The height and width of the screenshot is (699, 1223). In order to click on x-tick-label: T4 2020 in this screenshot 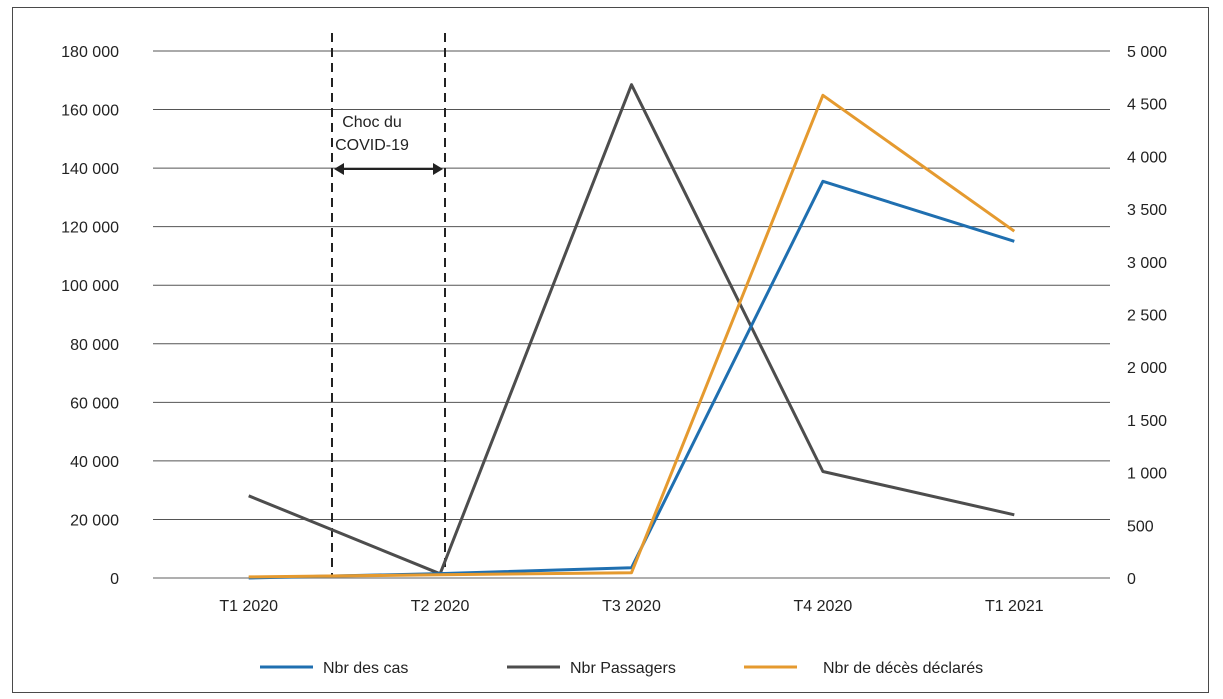, I will do `click(823, 606)`.